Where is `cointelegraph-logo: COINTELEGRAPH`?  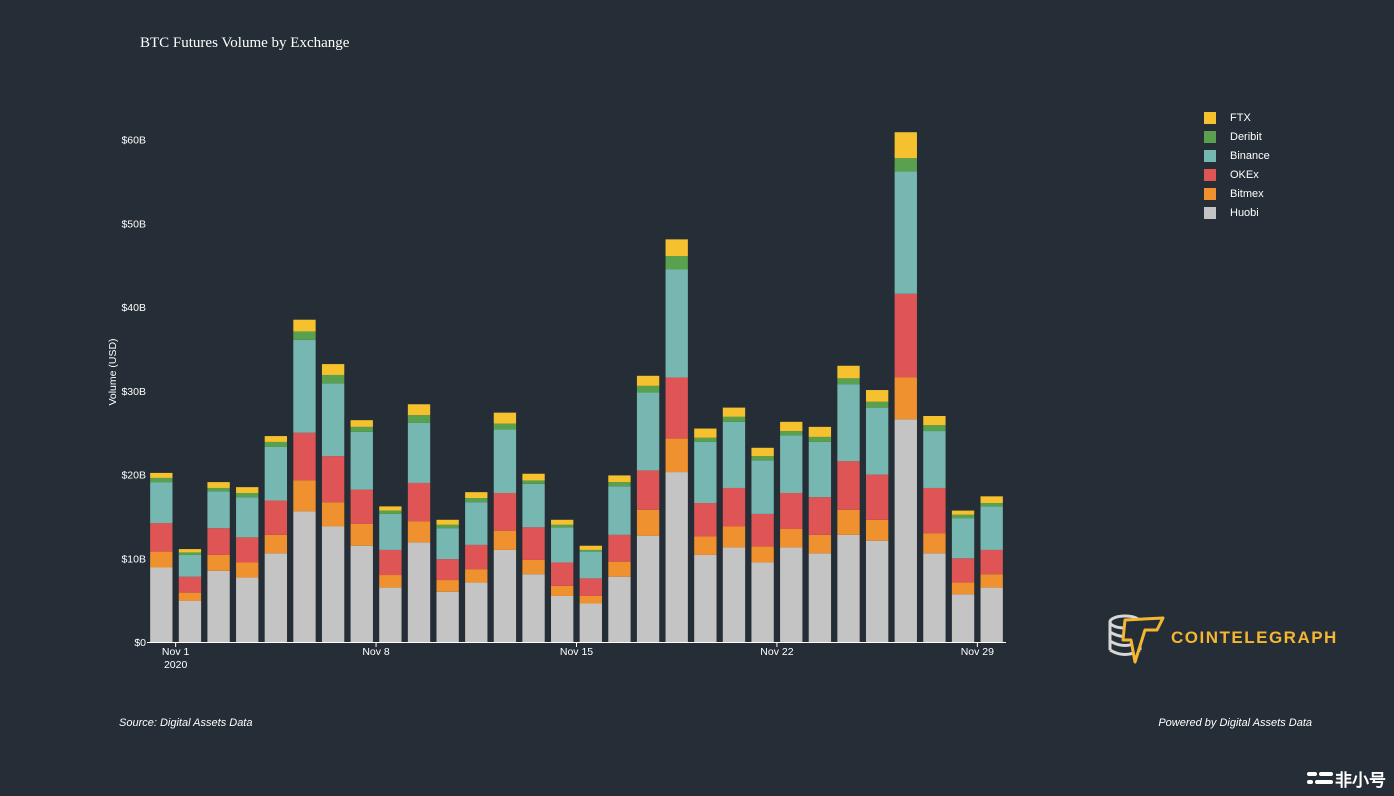 cointelegraph-logo: COINTELEGRAPH is located at coordinates (1221, 638).